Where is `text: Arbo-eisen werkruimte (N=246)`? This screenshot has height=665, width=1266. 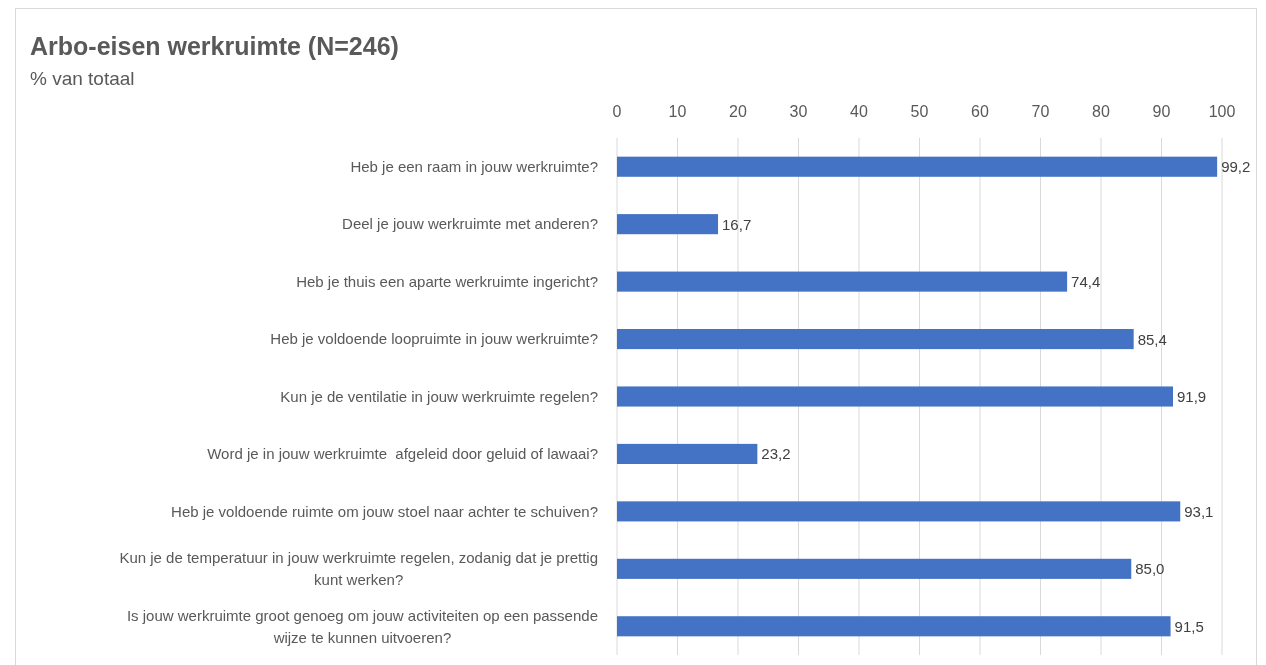
text: Arbo-eisen werkruimte (N=246) is located at coordinates (214, 46).